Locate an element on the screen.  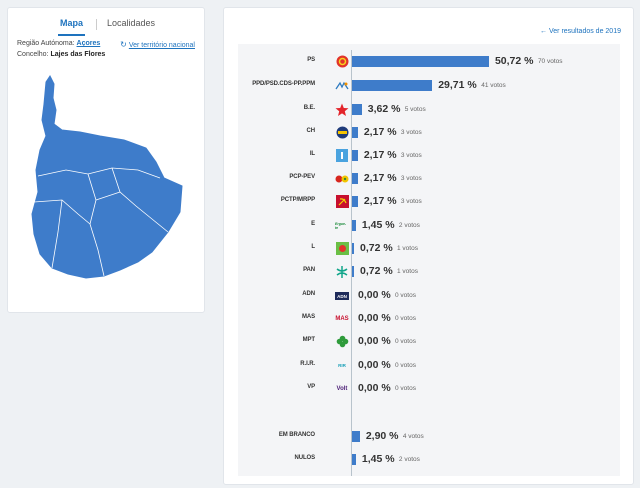
pctp-logo is located at coordinates (342, 201).